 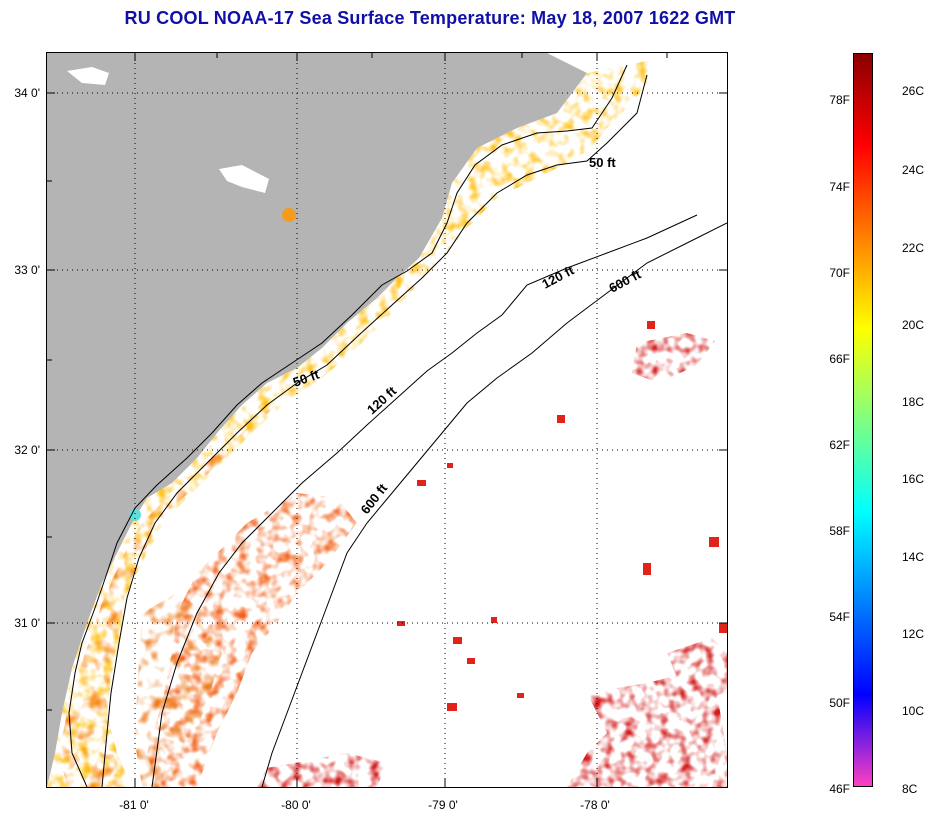 I want to click on coastal-orange-band, so click(x=173, y=590).